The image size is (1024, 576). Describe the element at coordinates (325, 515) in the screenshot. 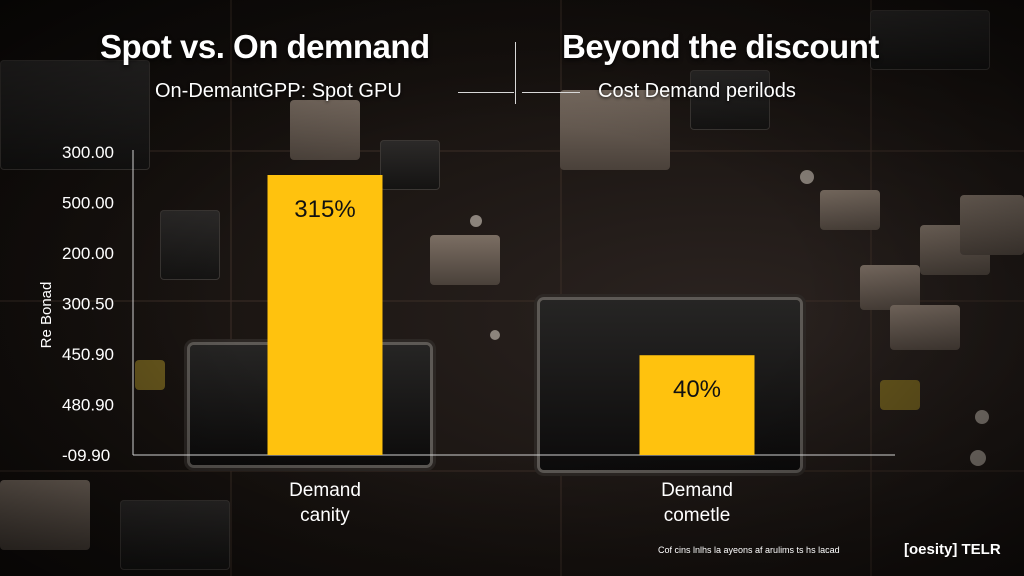

I see `category-label: canity` at that location.